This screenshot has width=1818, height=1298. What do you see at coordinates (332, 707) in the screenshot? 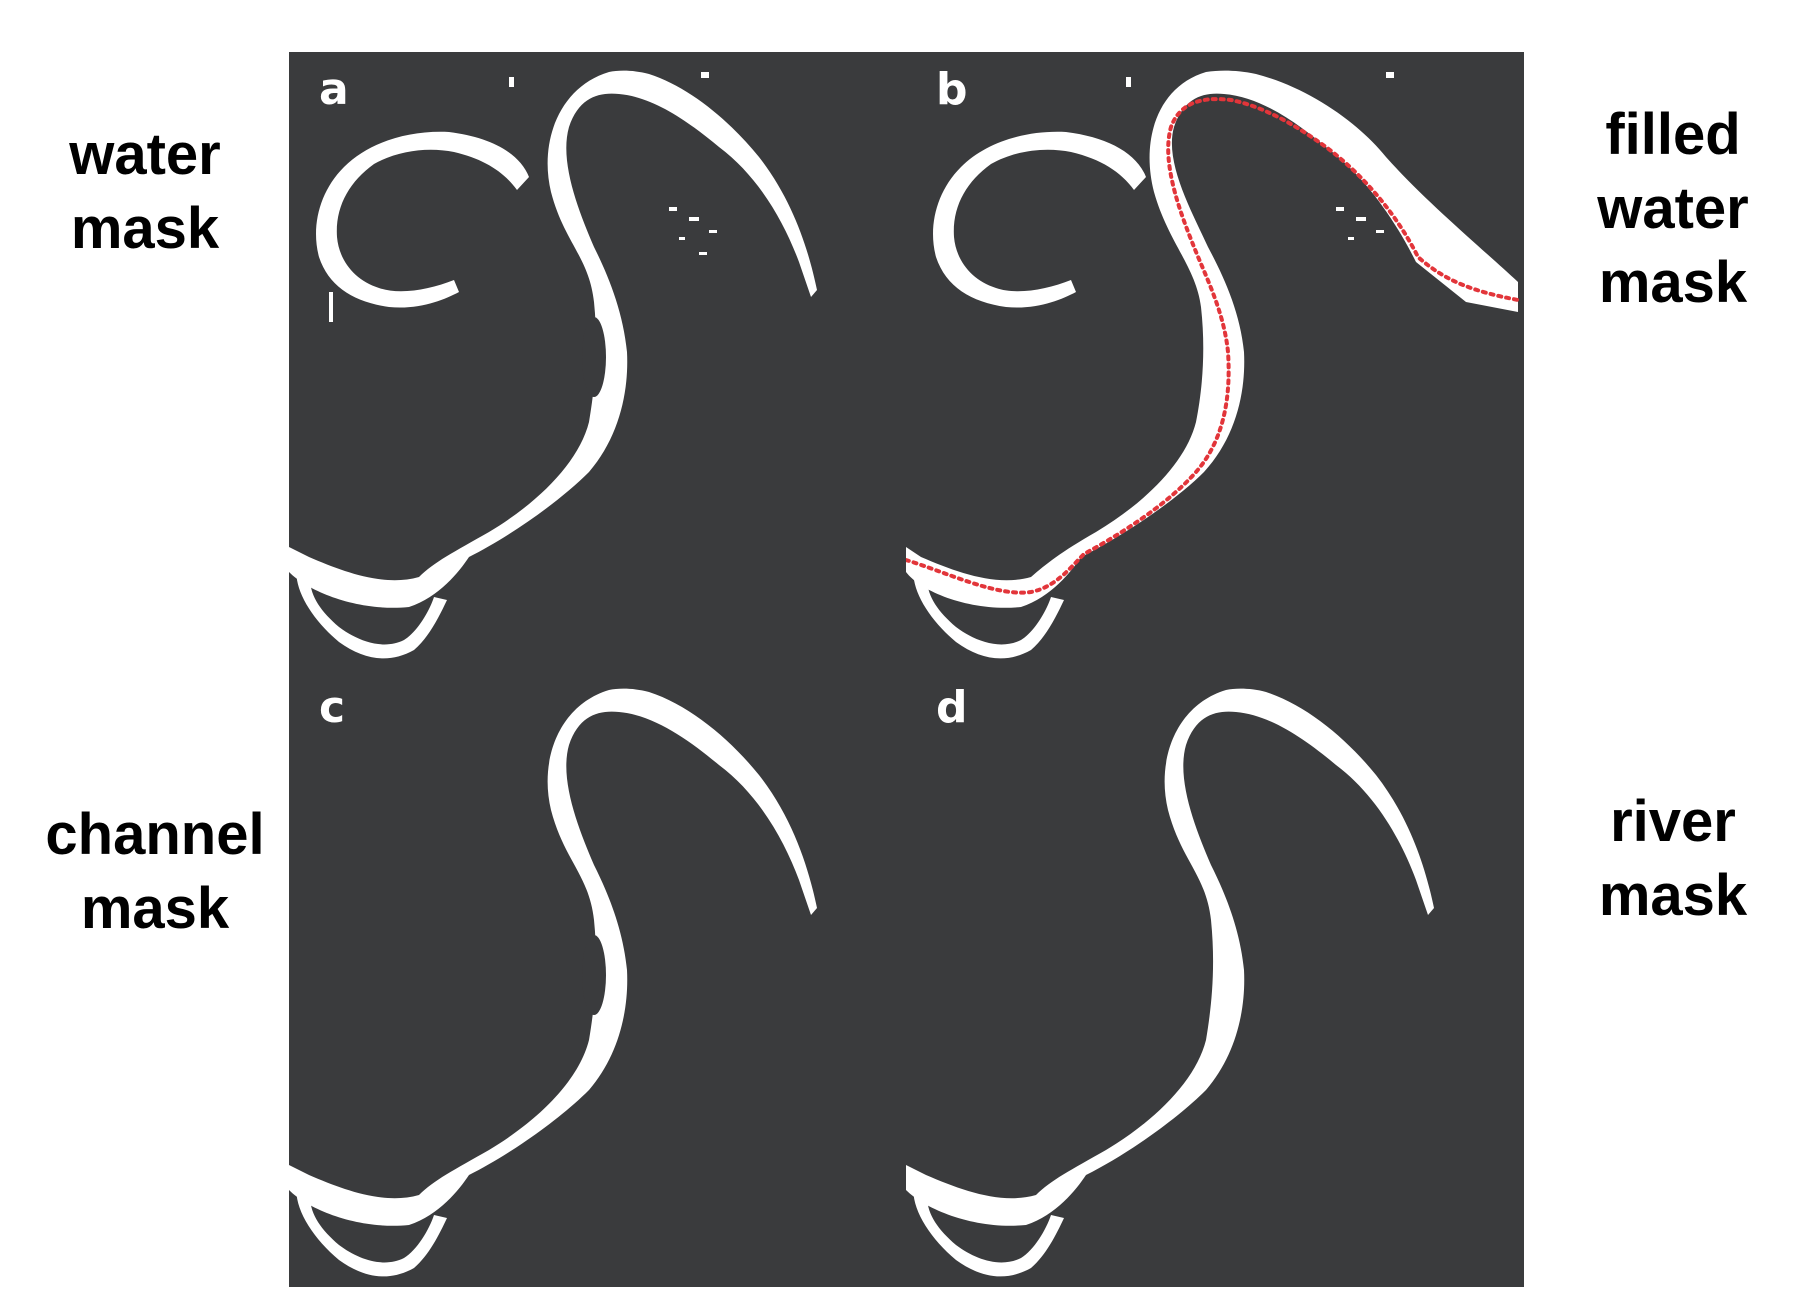
I see `panel-letter-c: c` at bounding box center [332, 707].